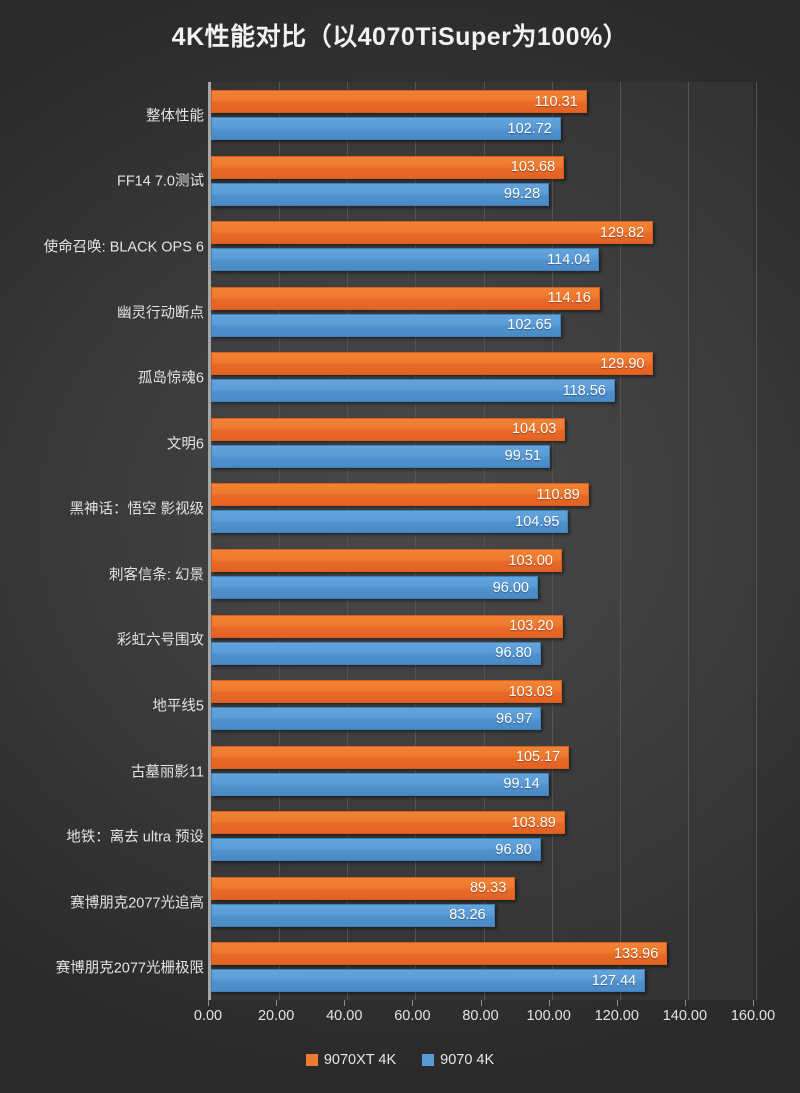  Describe the element at coordinates (482, 574) in the screenshot. I see `bar-group: 103.00 96.00` at that location.